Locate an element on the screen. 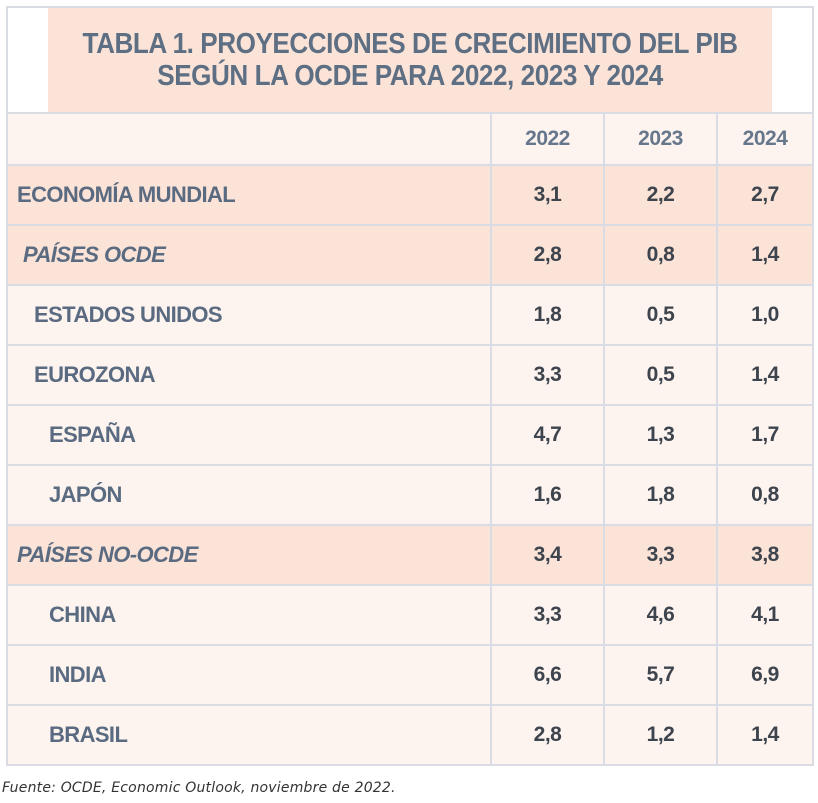 The image size is (818, 803). cell-value: 3,4 is located at coordinates (547, 555).